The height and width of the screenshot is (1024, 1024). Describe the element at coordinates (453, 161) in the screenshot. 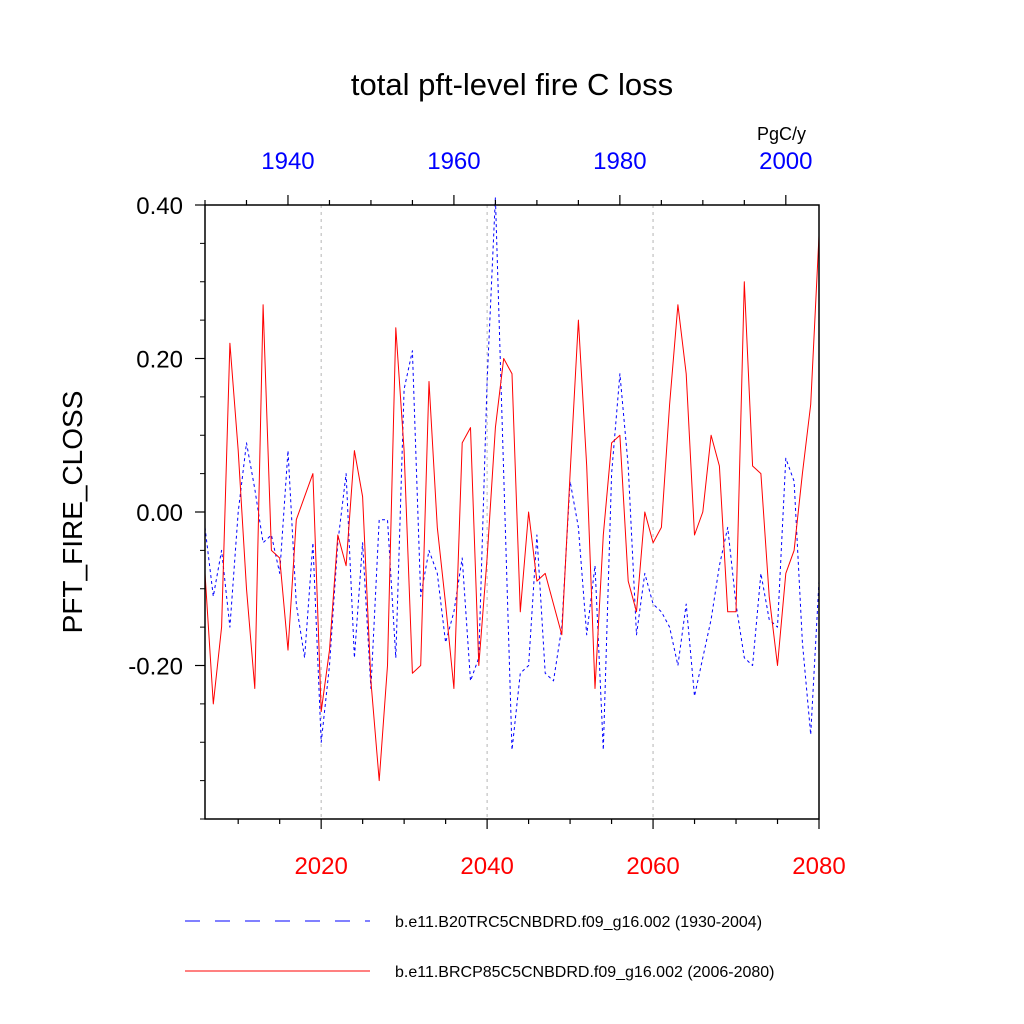

I see `top-tick-label: 1960` at that location.